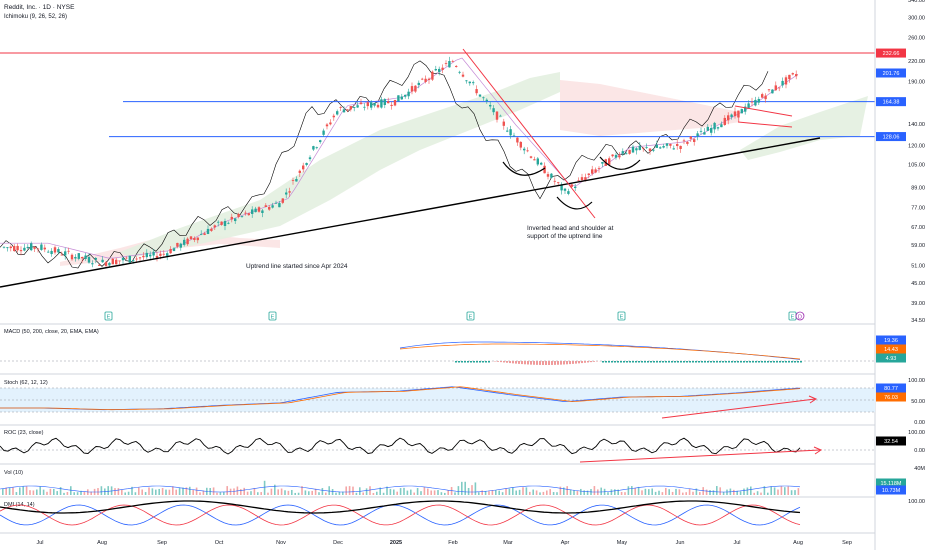 The width and height of the screenshot is (932, 550). What do you see at coordinates (529, 133) in the screenshot?
I see `downtrend-line` at bounding box center [529, 133].